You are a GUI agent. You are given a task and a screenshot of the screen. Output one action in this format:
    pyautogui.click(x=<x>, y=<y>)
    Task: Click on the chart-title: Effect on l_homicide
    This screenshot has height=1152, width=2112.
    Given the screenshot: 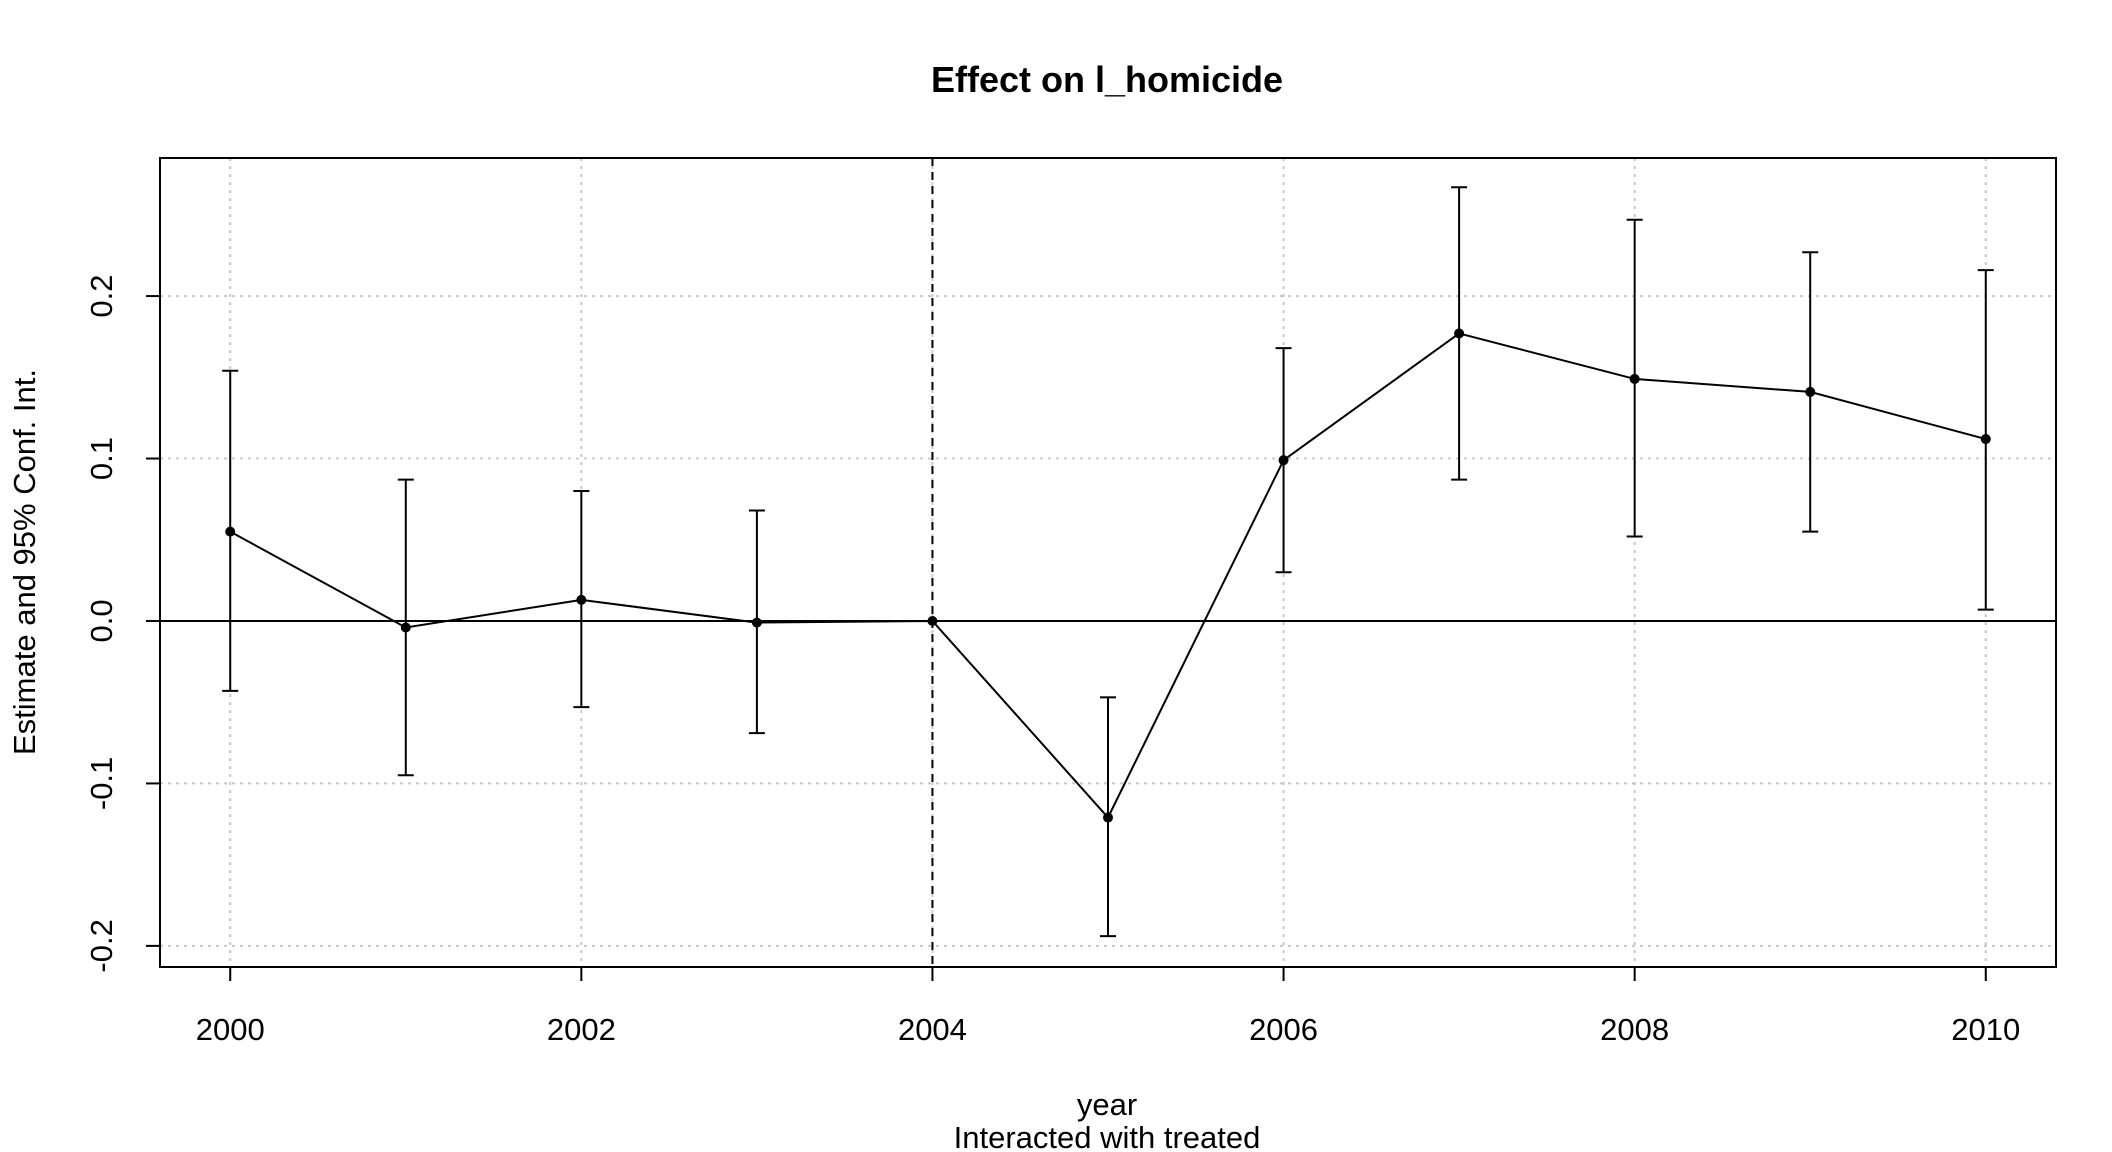 What is the action you would take?
    pyautogui.click(x=1107, y=79)
    